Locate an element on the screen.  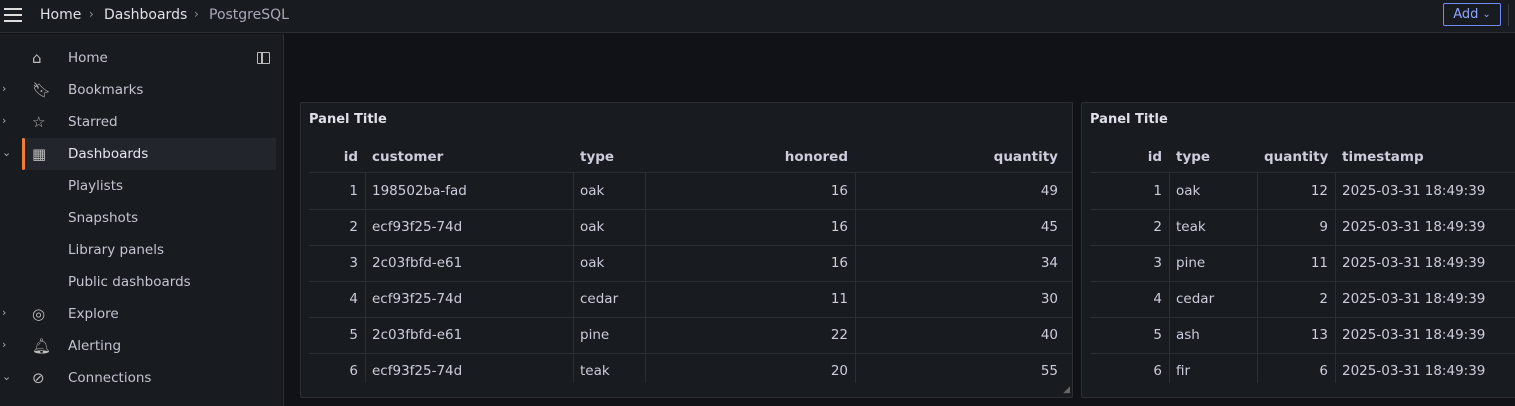
sidebar-item-label: Public dashboards is located at coordinates (129, 282).